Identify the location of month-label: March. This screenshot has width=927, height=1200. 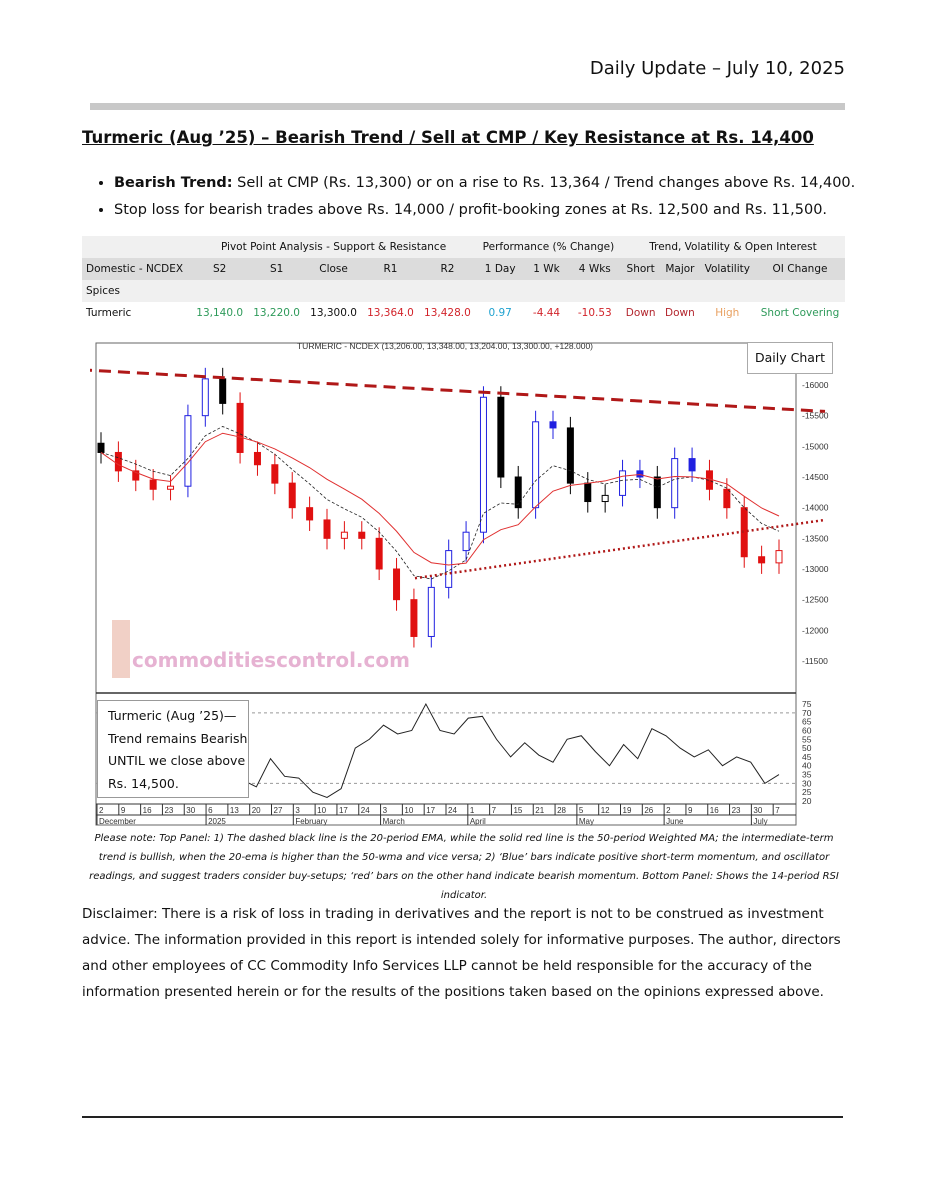
(394, 821).